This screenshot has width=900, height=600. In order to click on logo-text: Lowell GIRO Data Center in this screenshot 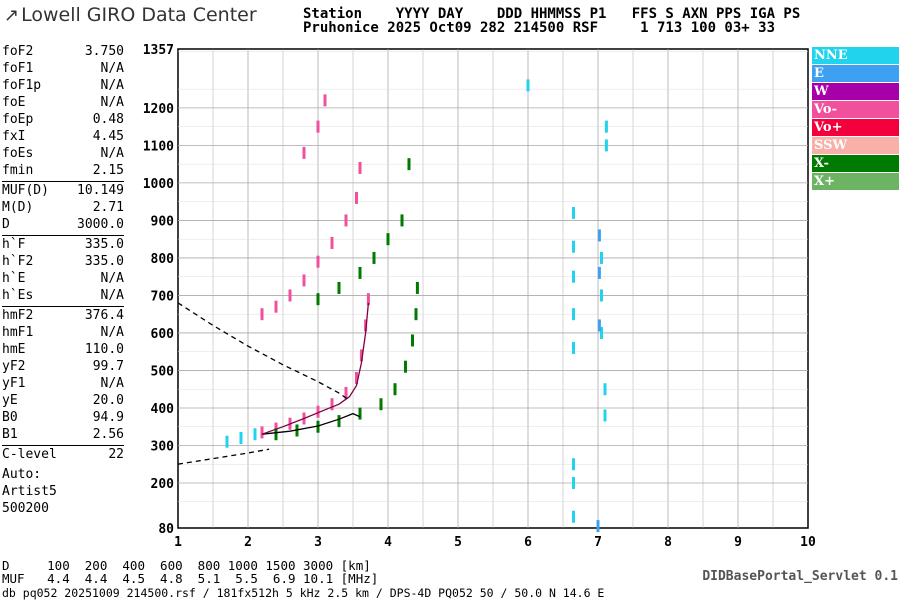, I will do `click(139, 15)`.